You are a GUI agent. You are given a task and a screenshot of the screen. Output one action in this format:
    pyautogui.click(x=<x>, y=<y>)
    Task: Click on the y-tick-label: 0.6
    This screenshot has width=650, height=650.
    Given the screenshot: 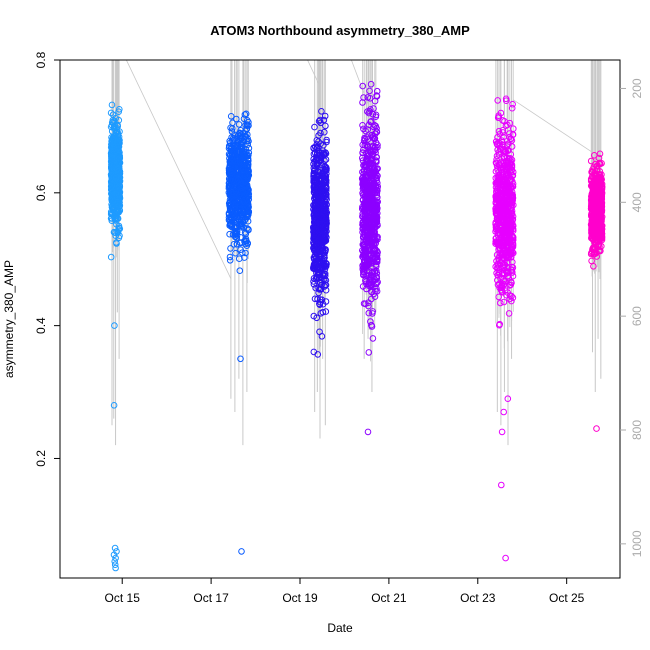 What is the action you would take?
    pyautogui.click(x=41, y=192)
    